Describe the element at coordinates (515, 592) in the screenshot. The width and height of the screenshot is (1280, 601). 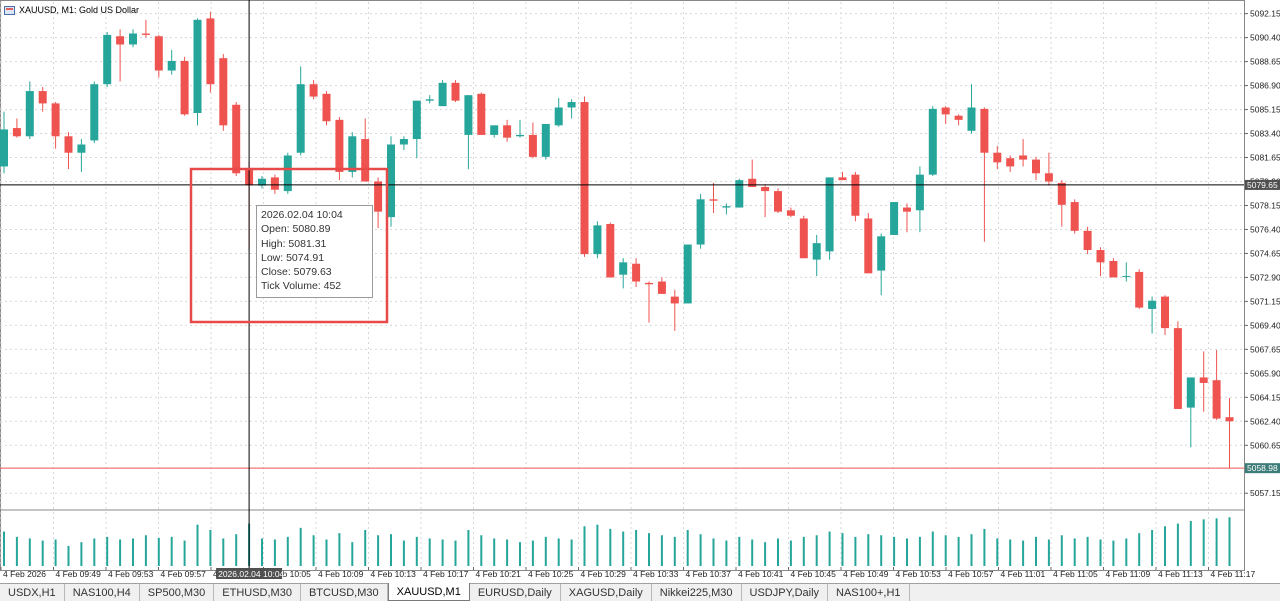
I see `tab-eurusd-daily: EURUSD,Daily` at that location.